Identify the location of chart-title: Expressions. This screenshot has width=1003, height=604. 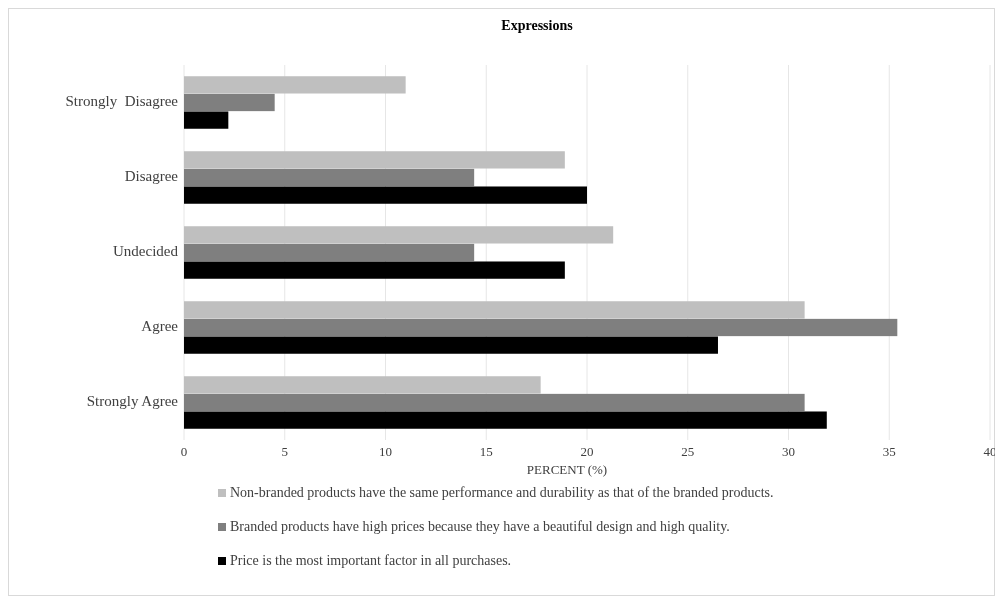
(537, 25).